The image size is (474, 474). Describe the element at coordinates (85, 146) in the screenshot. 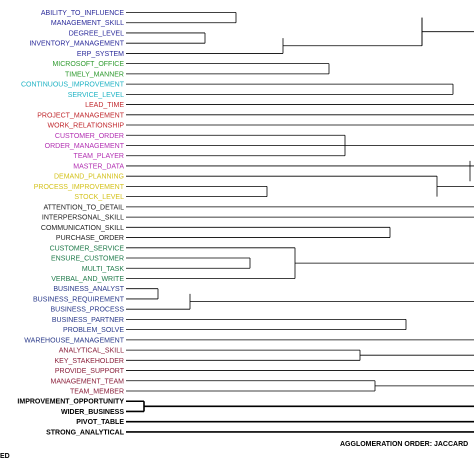

I see `leaf-label-order-management: ORDER_MANAGEMENT` at that location.